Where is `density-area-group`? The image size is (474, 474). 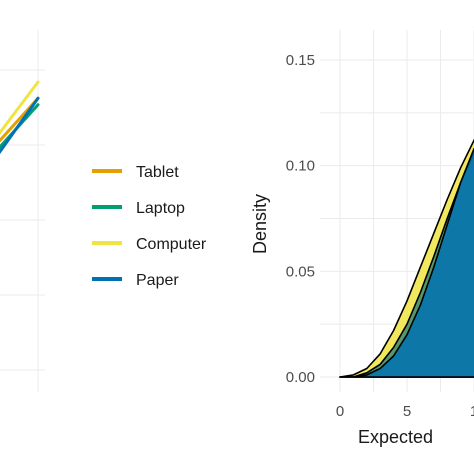 density-area-group is located at coordinates (406, 258).